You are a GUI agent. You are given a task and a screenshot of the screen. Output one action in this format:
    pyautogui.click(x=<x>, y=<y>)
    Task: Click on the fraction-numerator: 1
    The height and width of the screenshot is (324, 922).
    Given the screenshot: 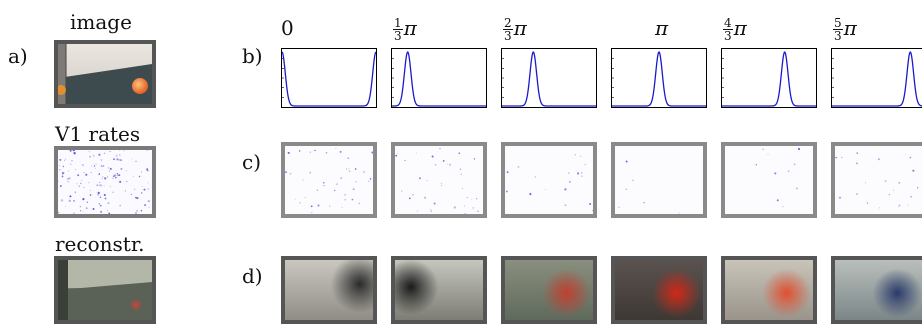 What is the action you would take?
    pyautogui.click(x=398, y=23)
    